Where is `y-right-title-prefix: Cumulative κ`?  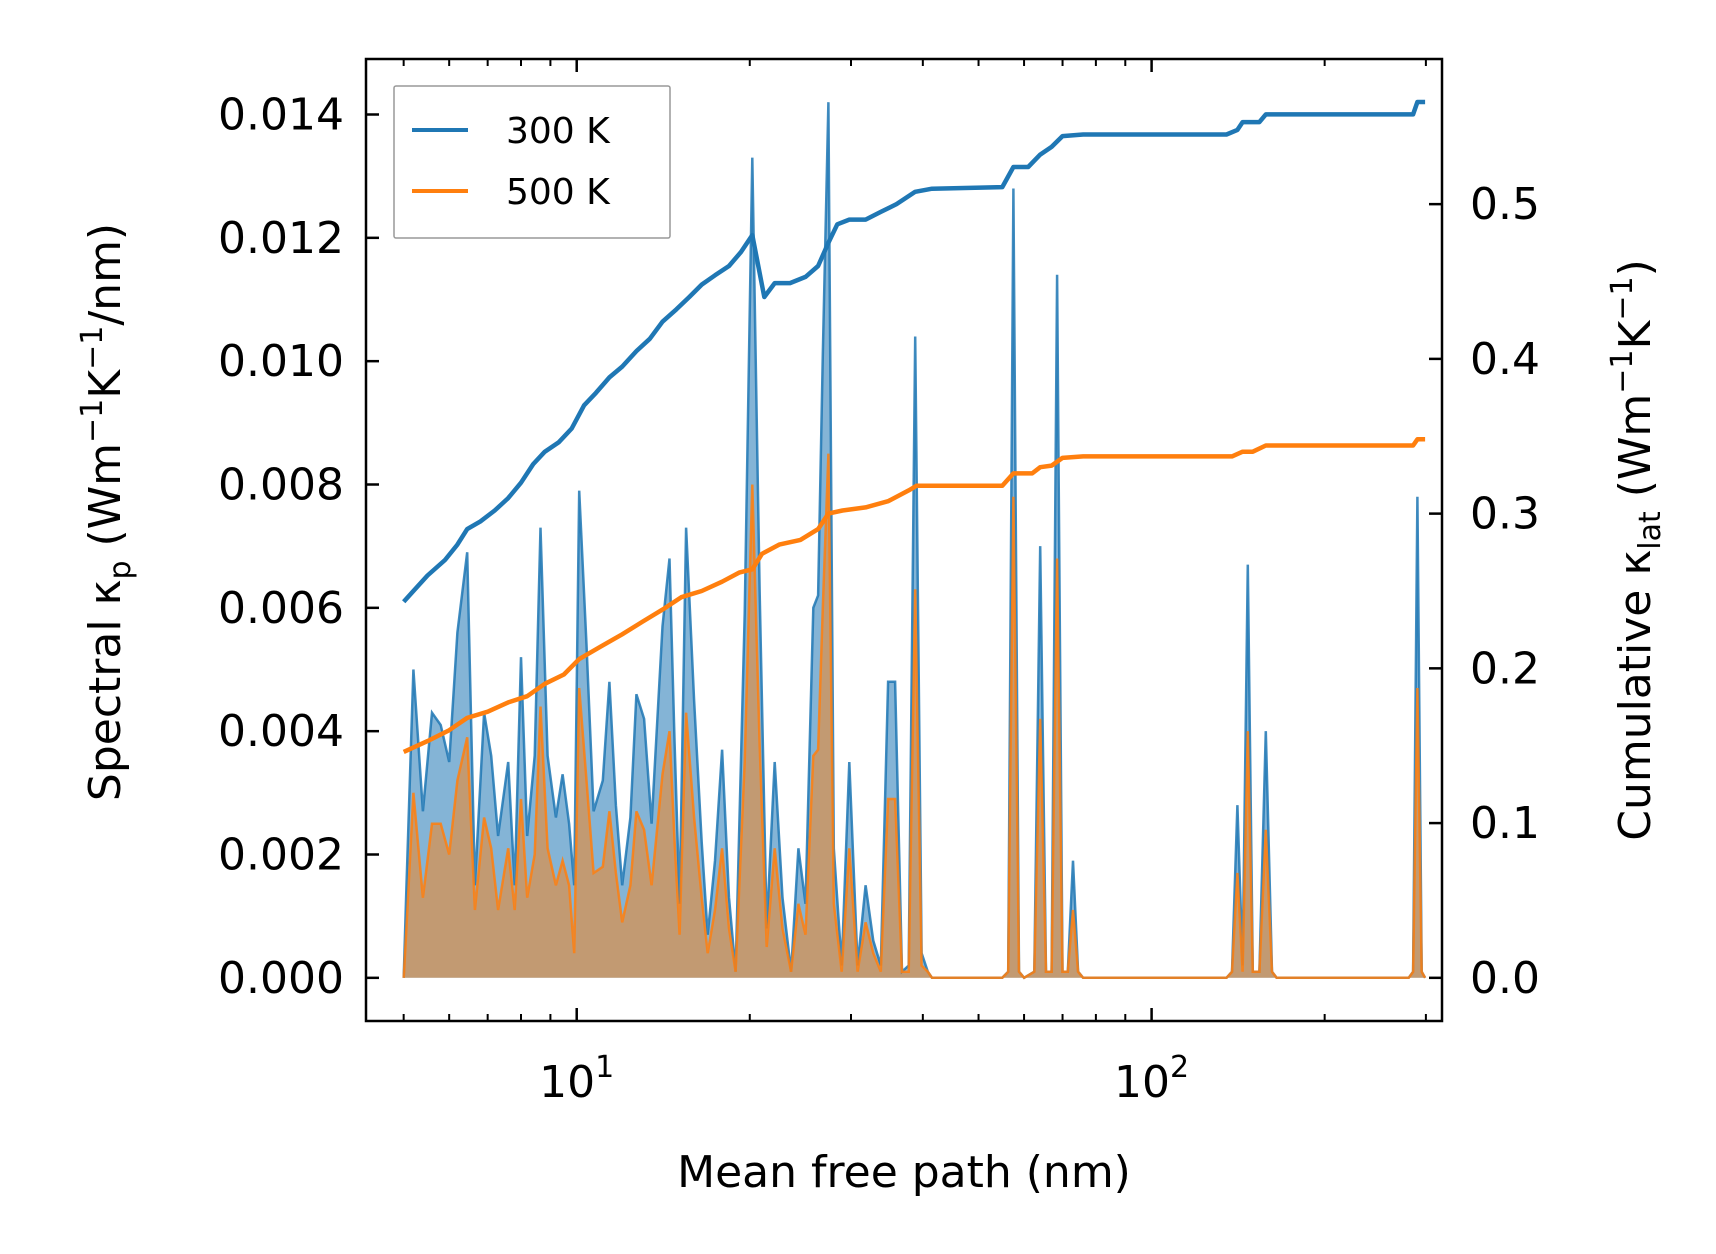
y-right-title-prefix: Cumulative κ is located at coordinates (1635, 695).